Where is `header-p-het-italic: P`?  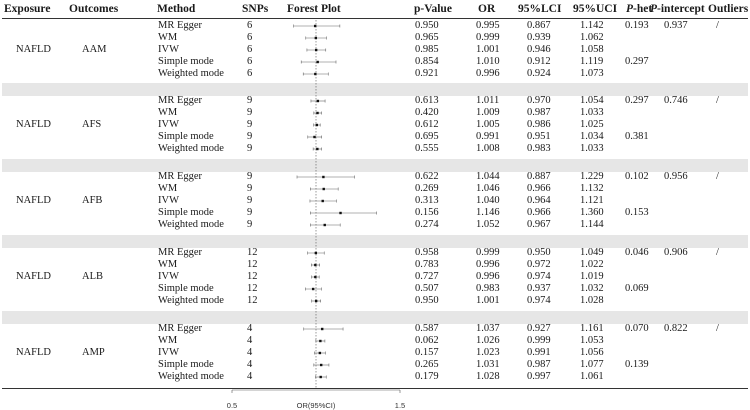 header-p-het-italic: P is located at coordinates (630, 9).